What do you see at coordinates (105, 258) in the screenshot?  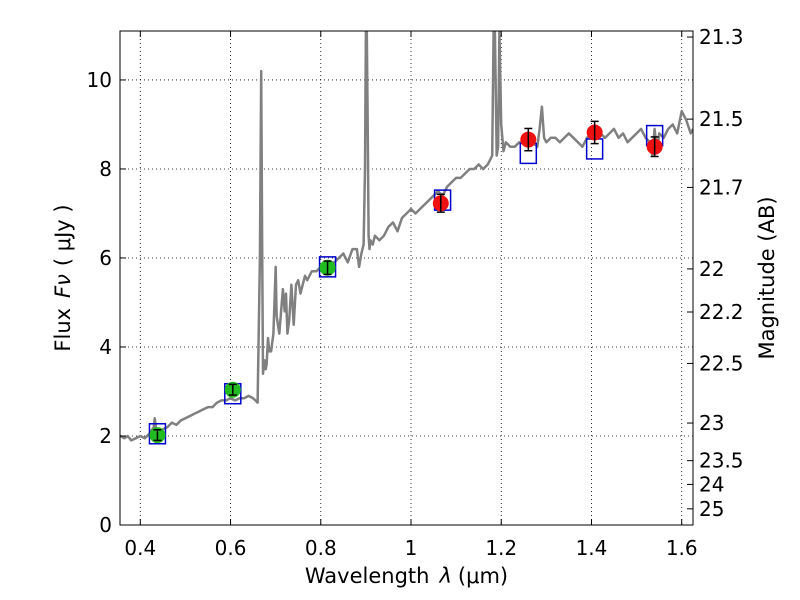 I see `y-tick-label: 6` at bounding box center [105, 258].